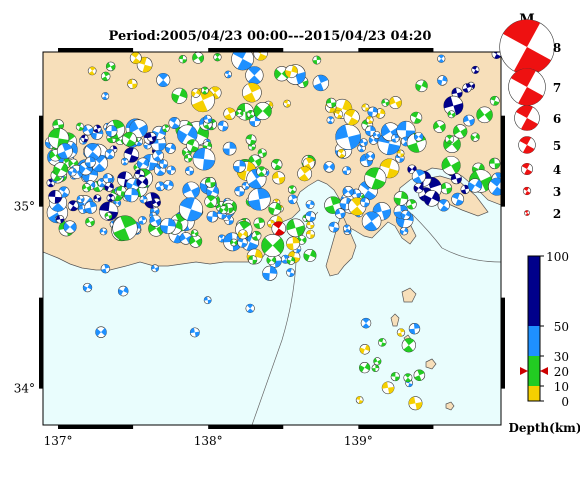 The height and width of the screenshot is (500, 580). I want to click on sagami-trough, so click(456, 238).